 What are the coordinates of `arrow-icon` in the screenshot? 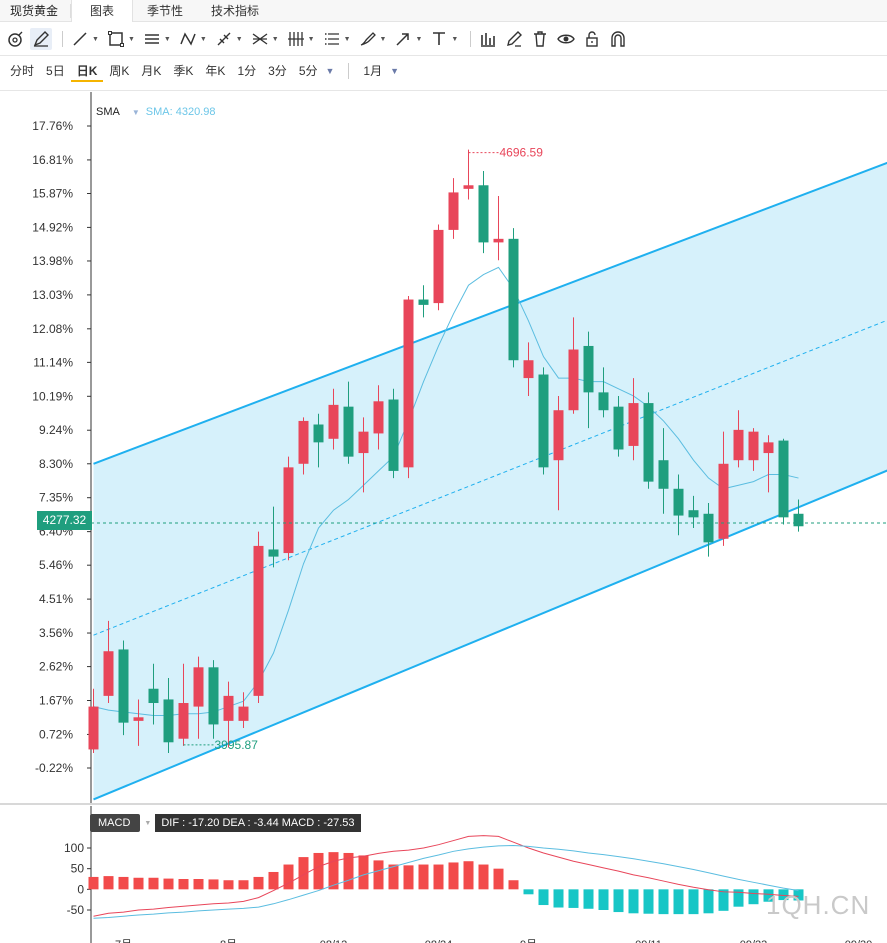 It's located at (403, 39).